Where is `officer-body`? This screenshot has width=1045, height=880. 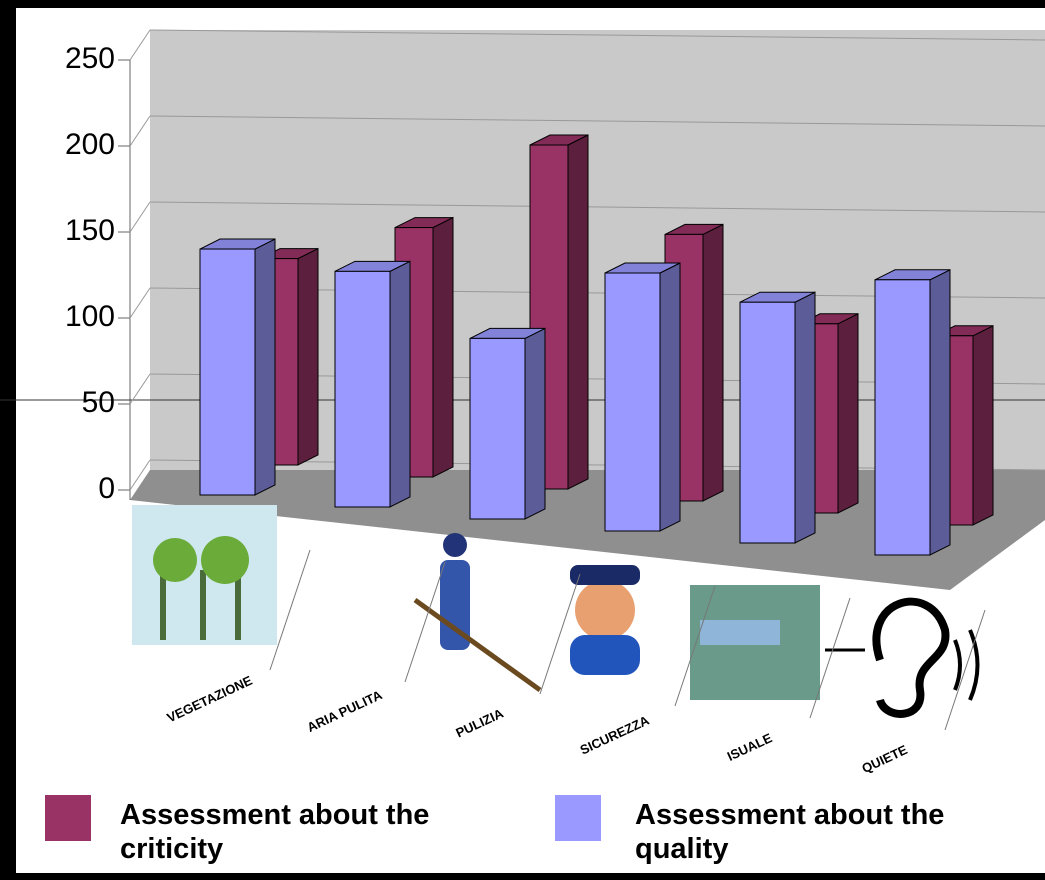
officer-body is located at coordinates (605, 655).